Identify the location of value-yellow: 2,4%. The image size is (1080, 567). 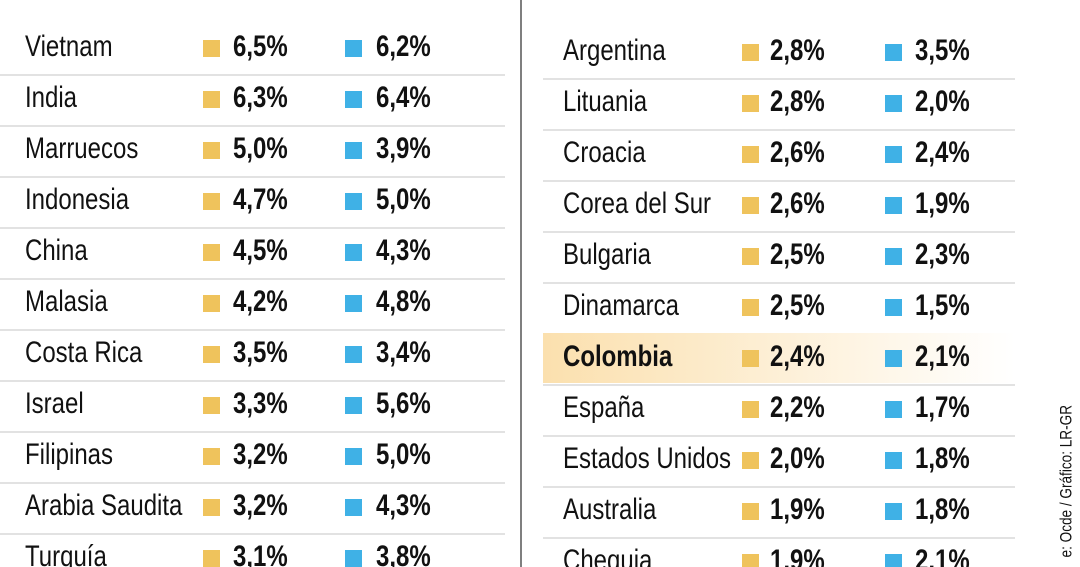
(797, 355).